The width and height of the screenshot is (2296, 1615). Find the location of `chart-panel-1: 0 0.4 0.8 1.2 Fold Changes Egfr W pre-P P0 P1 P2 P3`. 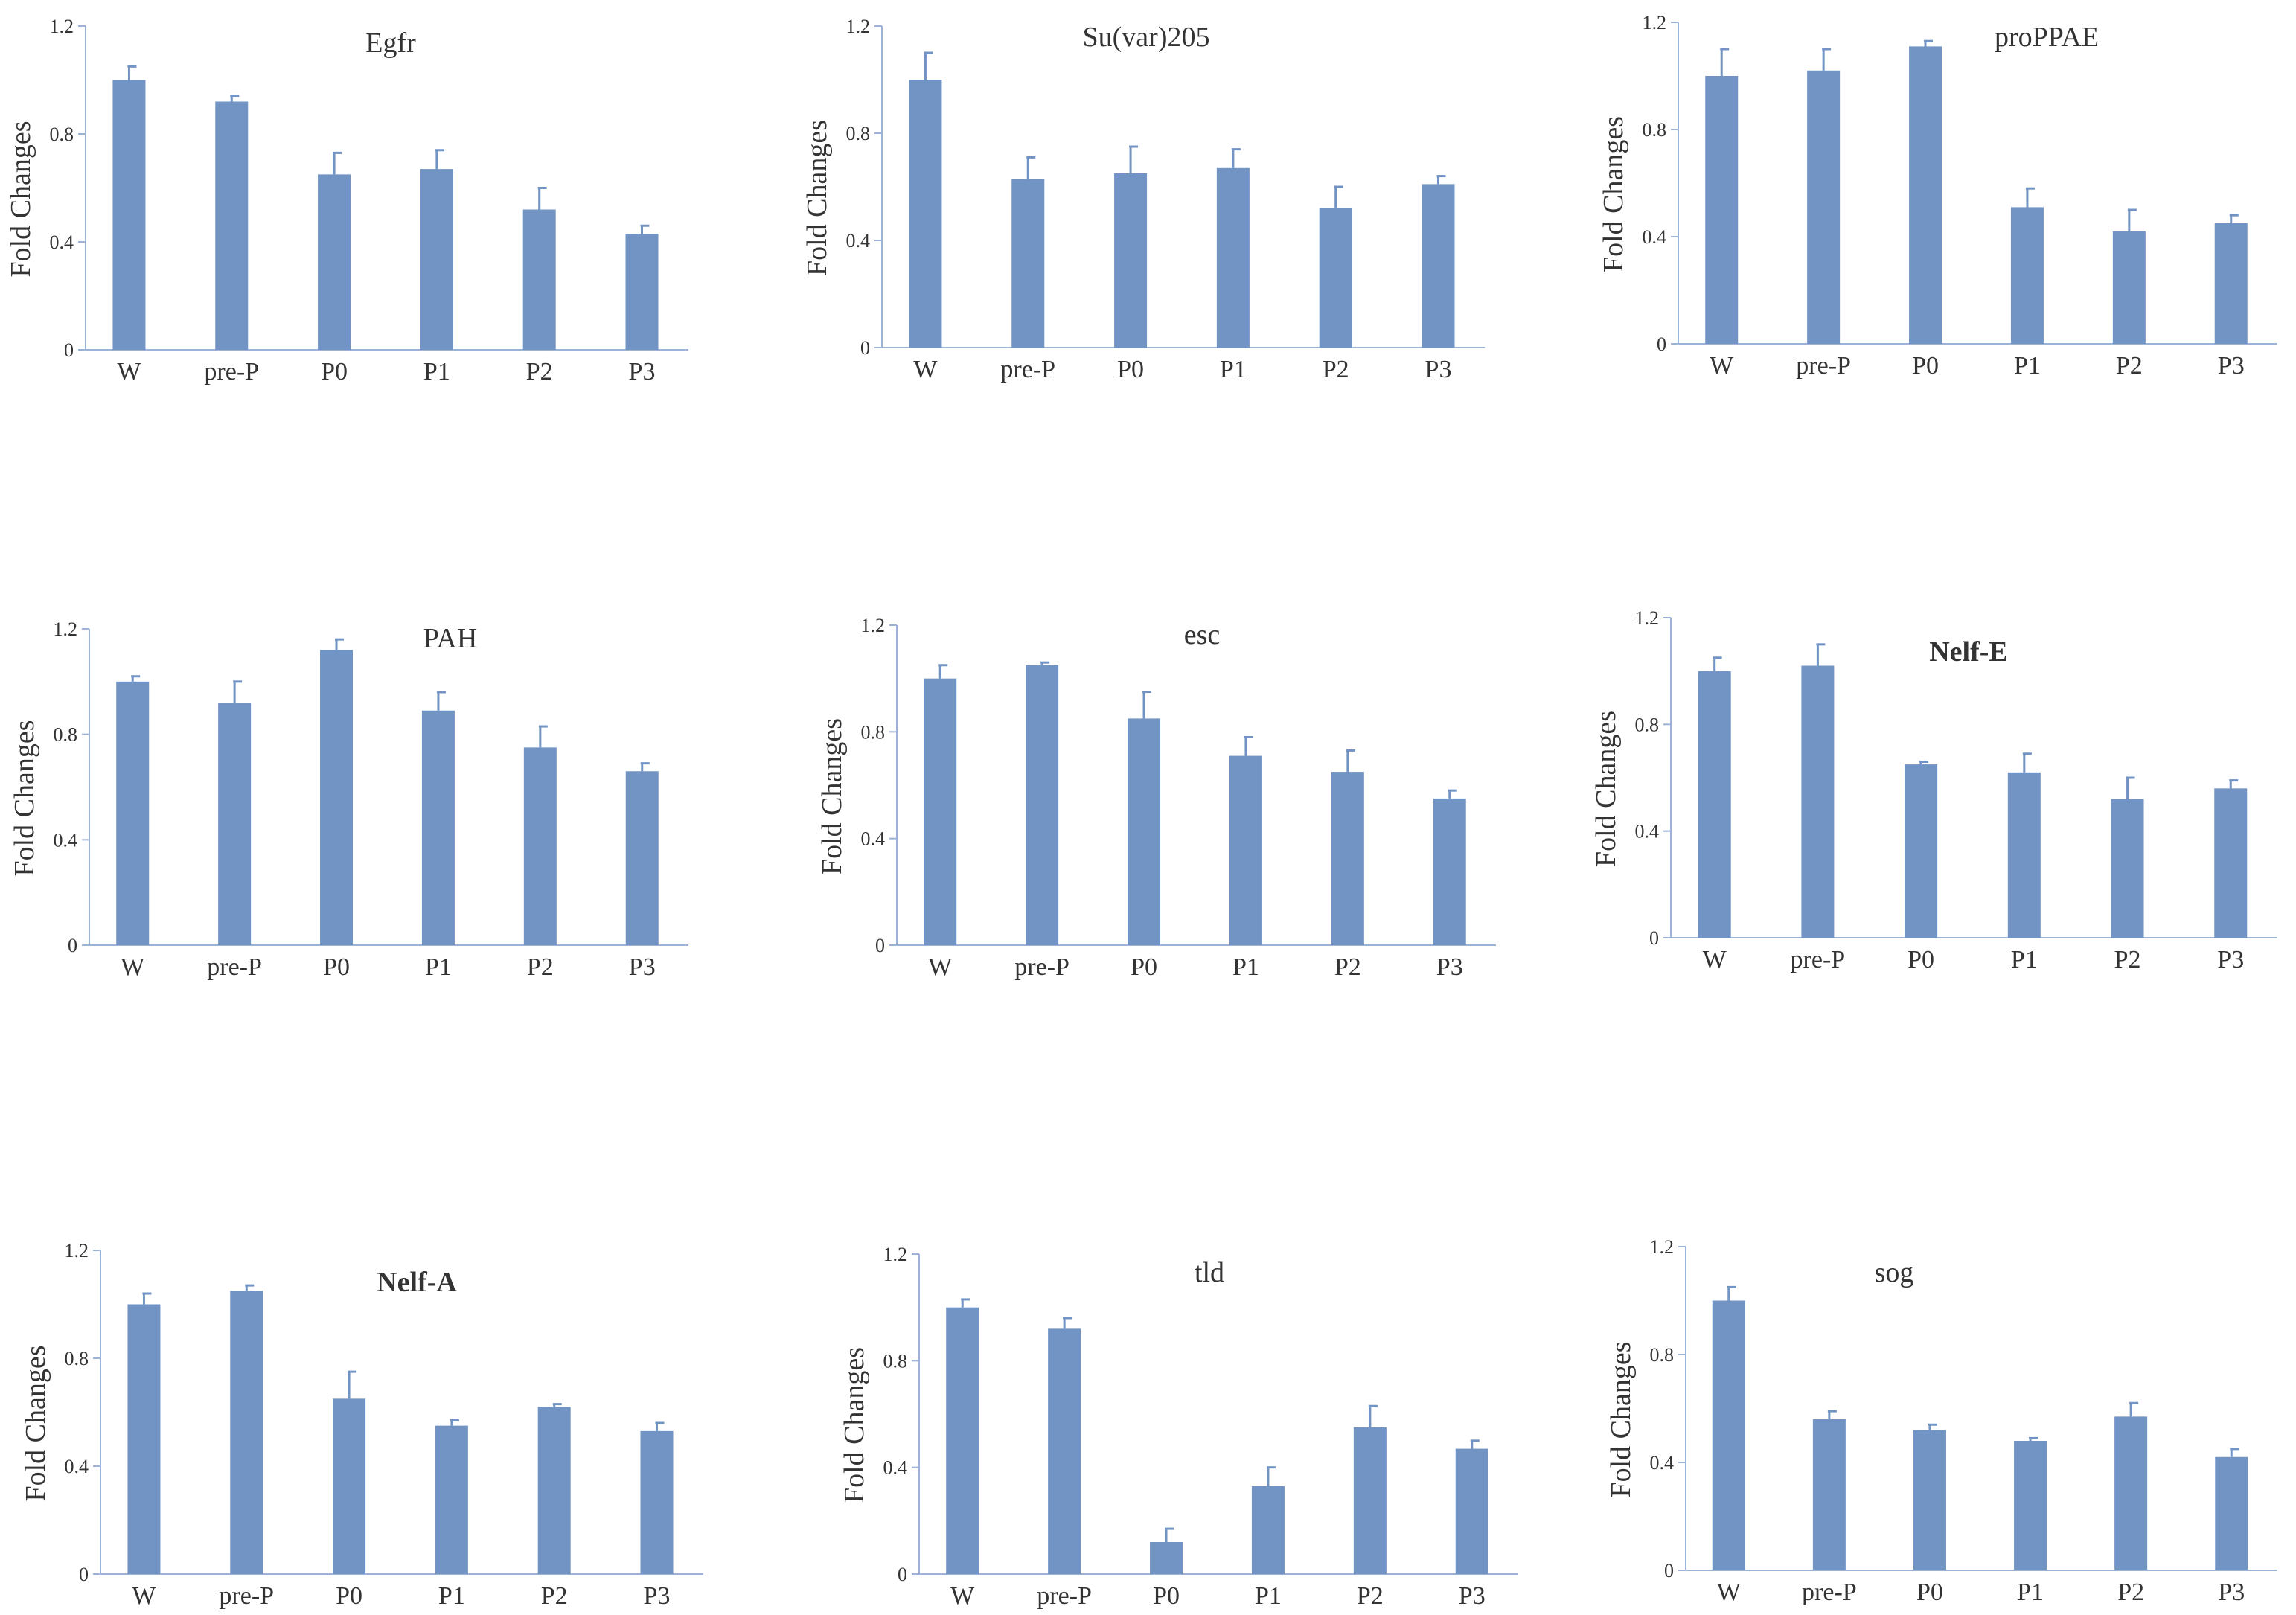

chart-panel-1: 0 0.4 0.8 1.2 Fold Changes Egfr W pre-P P0 P1 P2 P3 is located at coordinates (346, 201).